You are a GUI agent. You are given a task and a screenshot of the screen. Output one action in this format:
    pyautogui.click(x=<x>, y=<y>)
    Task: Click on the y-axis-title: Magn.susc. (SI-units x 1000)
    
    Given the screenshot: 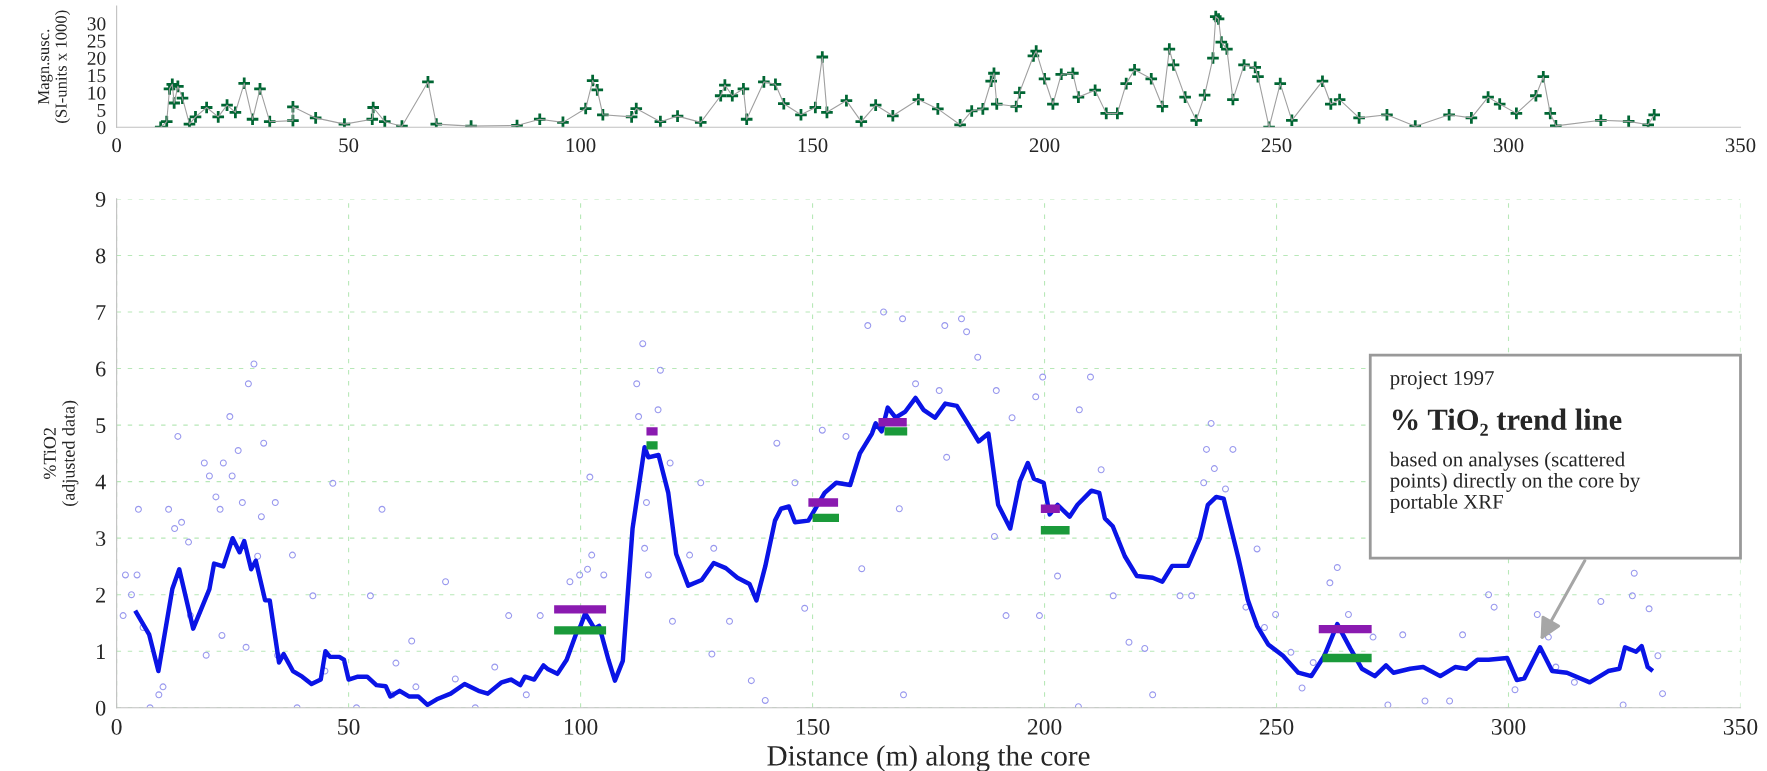 What is the action you would take?
    pyautogui.click(x=54, y=66)
    